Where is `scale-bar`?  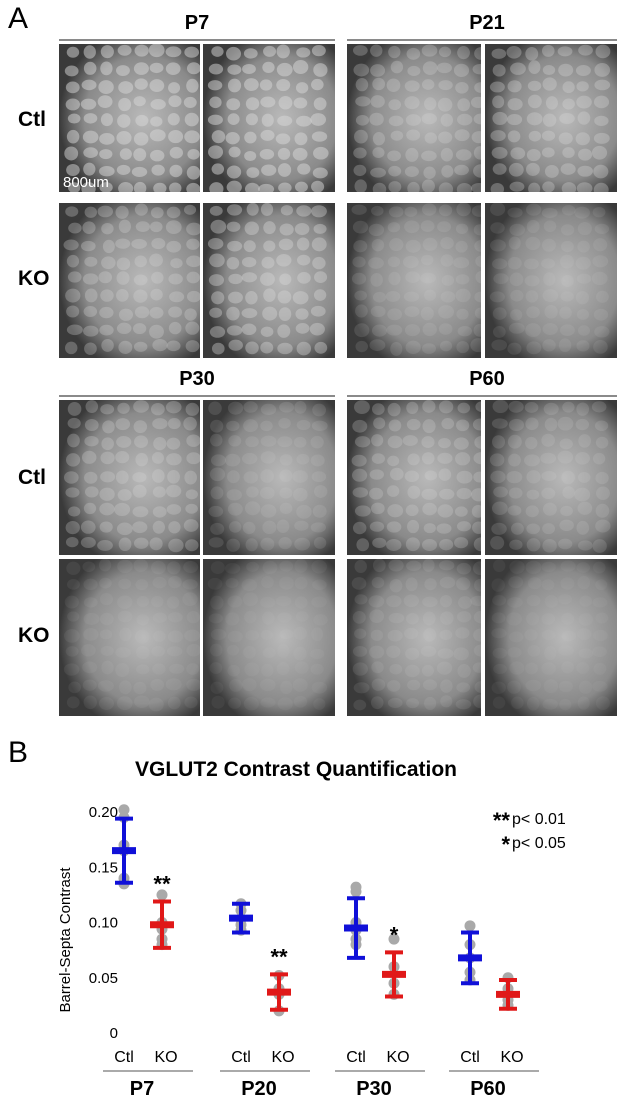
scale-bar is located at coordinates (90, 193).